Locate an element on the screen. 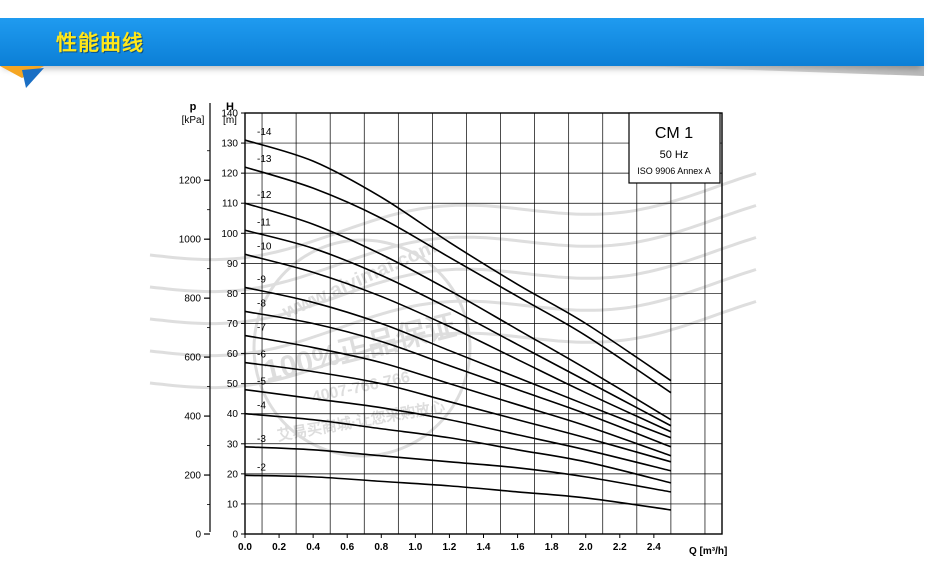  y-tick-label: 80 is located at coordinates (233, 294).